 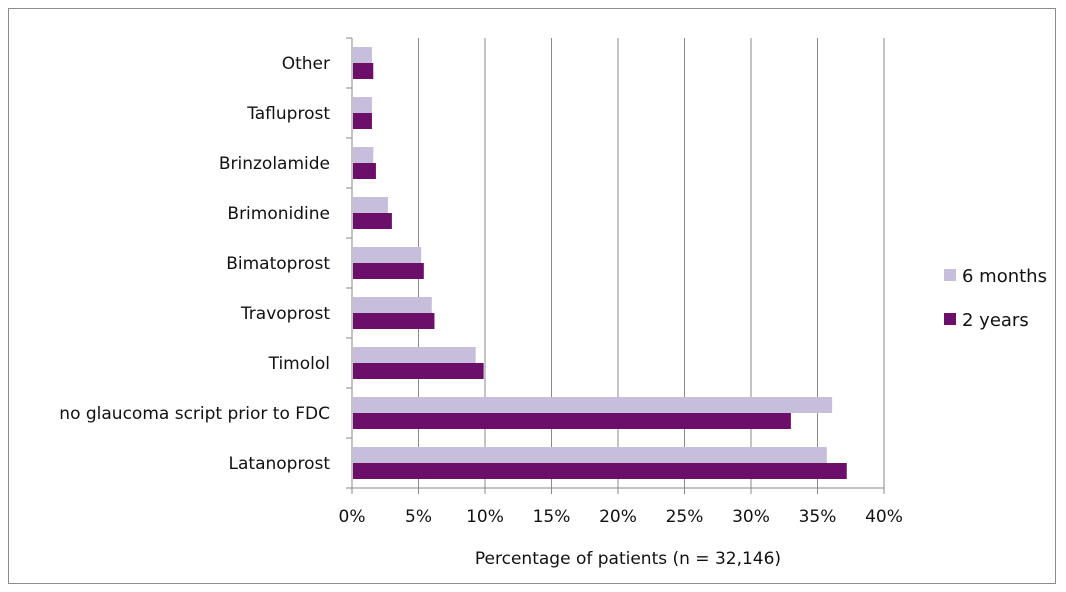 What do you see at coordinates (818, 517) in the screenshot?
I see `x-tick-label: 35%` at bounding box center [818, 517].